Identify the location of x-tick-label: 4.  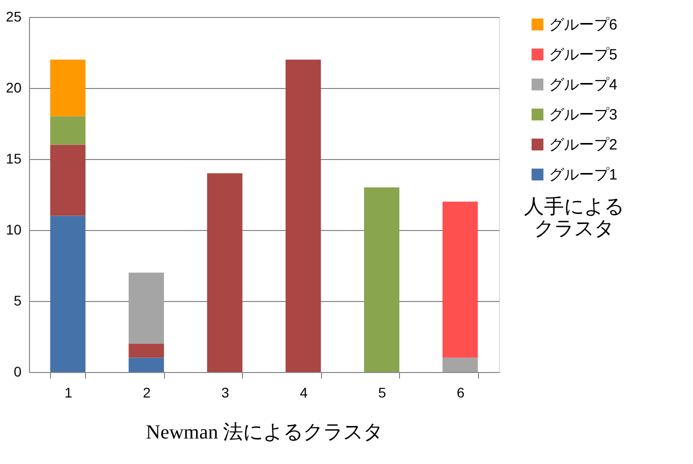
(304, 392).